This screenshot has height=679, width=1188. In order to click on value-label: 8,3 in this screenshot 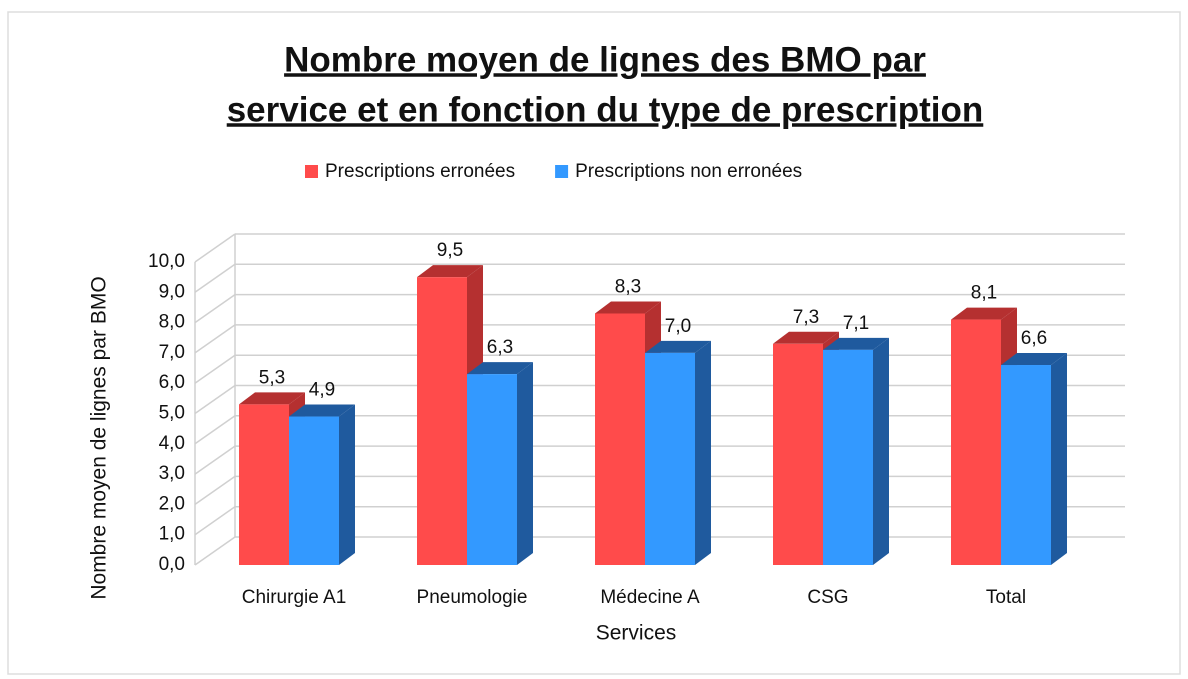, I will do `click(628, 287)`.